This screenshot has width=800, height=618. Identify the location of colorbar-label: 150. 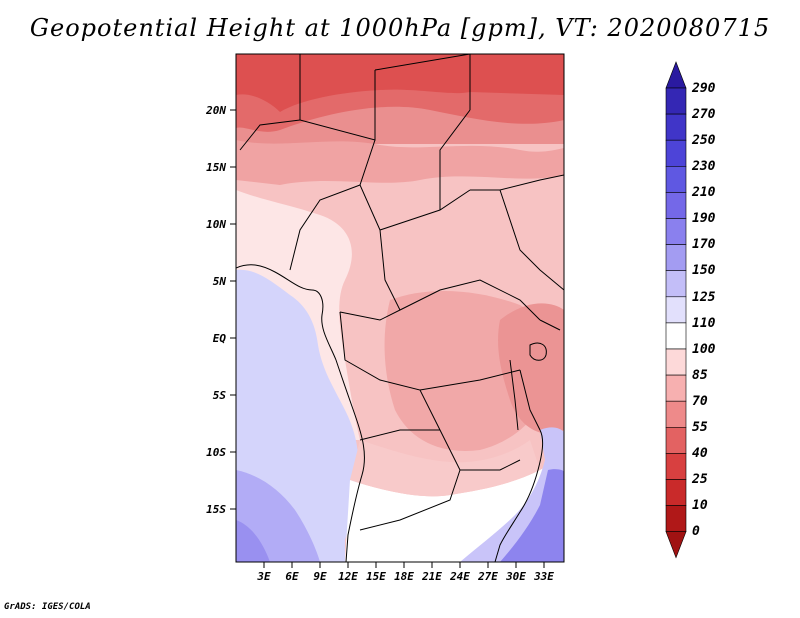
(704, 270).